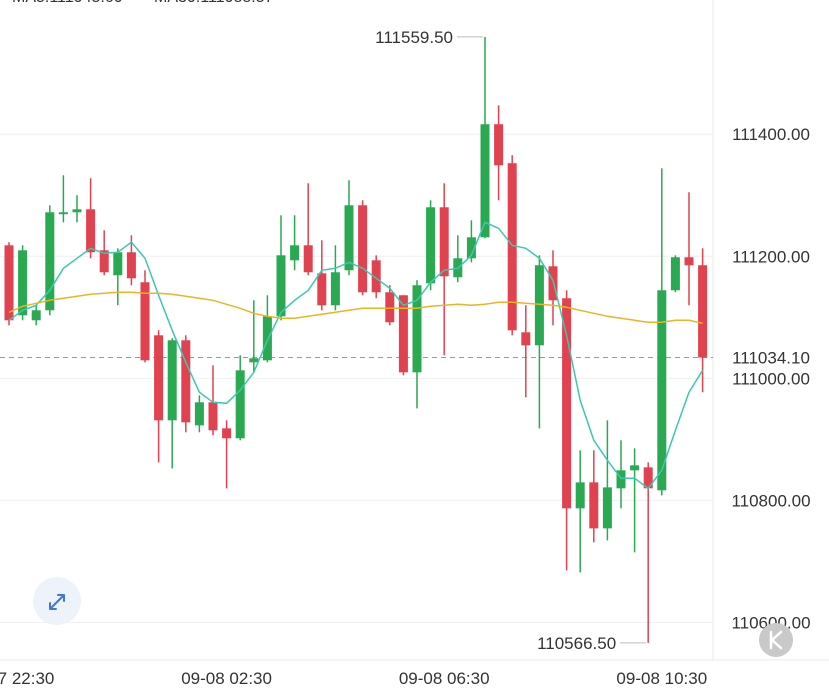 This screenshot has height=700, width=829. I want to click on last-price-bg, so click(772, 357).